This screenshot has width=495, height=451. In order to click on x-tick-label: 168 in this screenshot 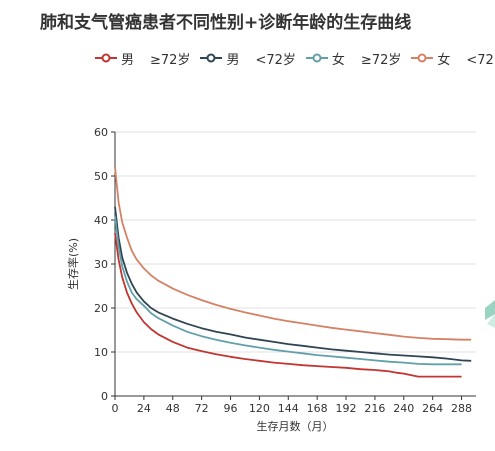, I will do `click(317, 408)`.